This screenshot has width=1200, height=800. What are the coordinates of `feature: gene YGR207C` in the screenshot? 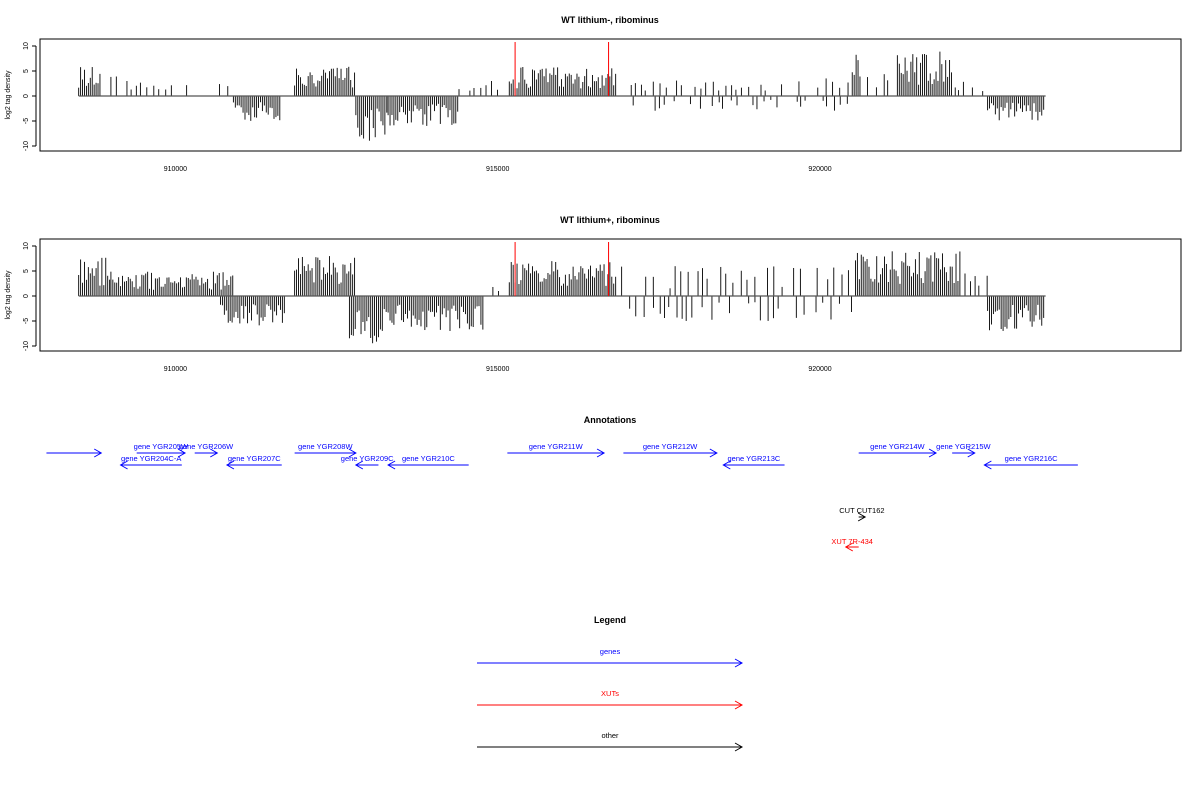 It's located at (253, 462).